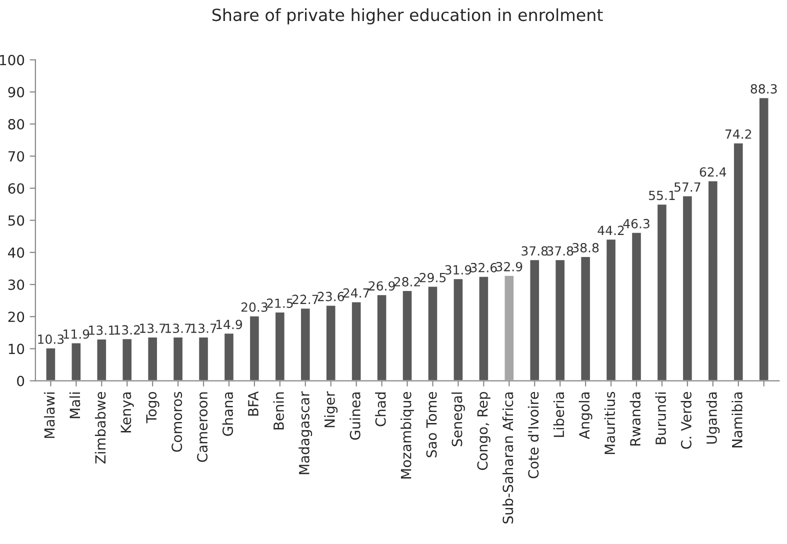  I want to click on data-label: 32.9, so click(509, 267).